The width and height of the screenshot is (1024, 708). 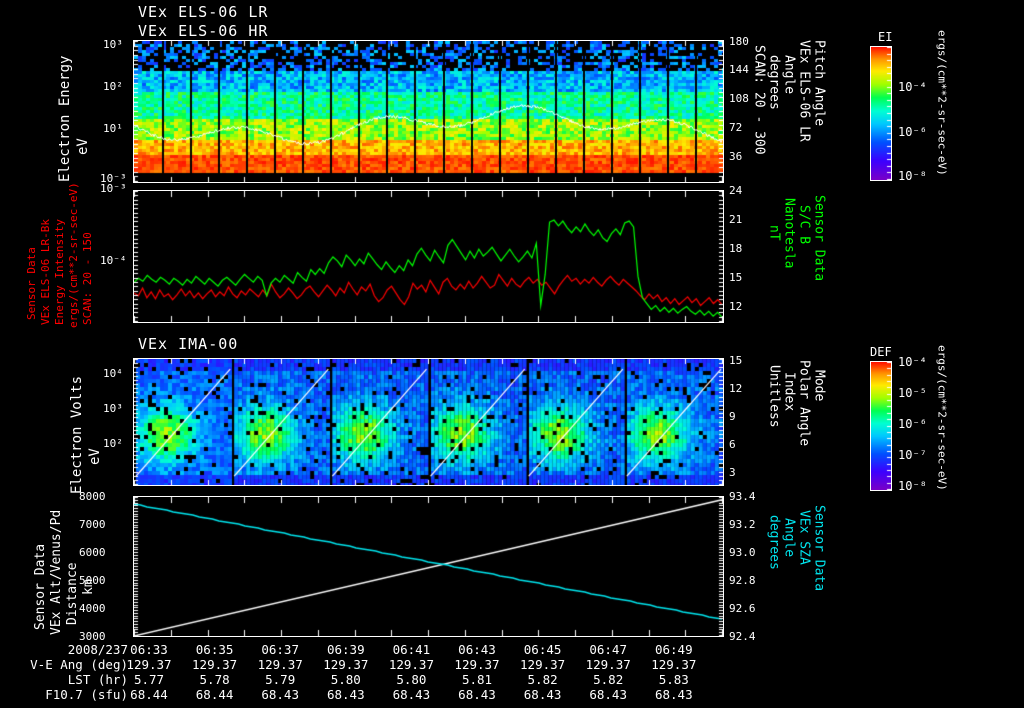 I want to click on time-table-cell: 5.82, so click(x=542, y=679).